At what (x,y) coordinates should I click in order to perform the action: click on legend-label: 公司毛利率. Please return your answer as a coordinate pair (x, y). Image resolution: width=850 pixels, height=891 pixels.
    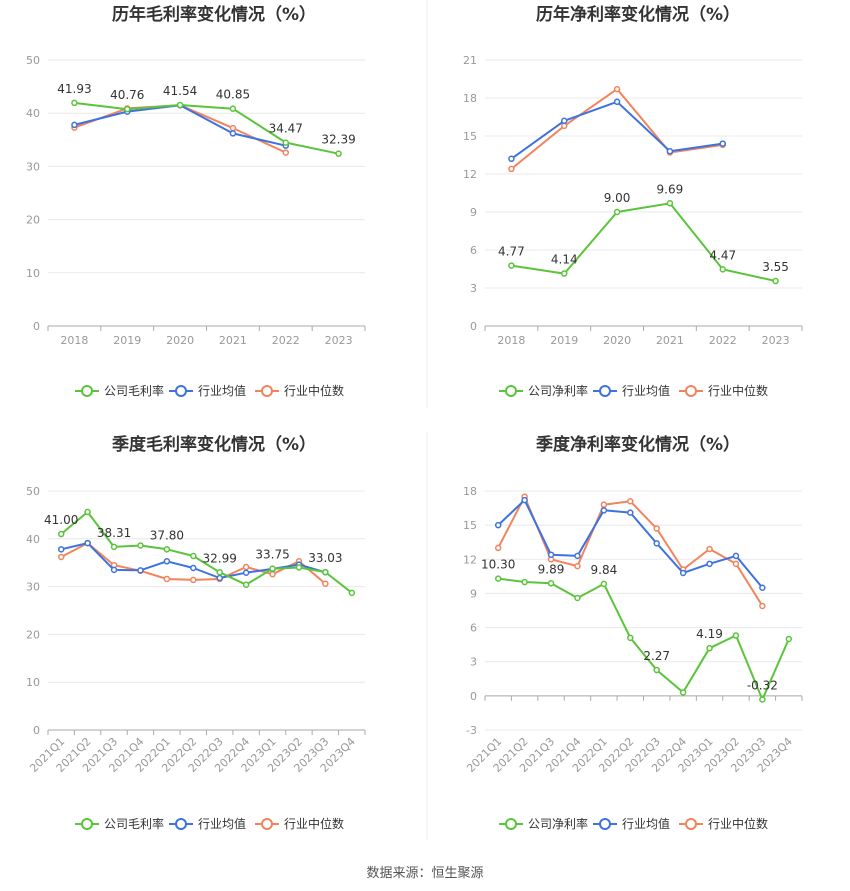
    Looking at the image, I should click on (134, 390).